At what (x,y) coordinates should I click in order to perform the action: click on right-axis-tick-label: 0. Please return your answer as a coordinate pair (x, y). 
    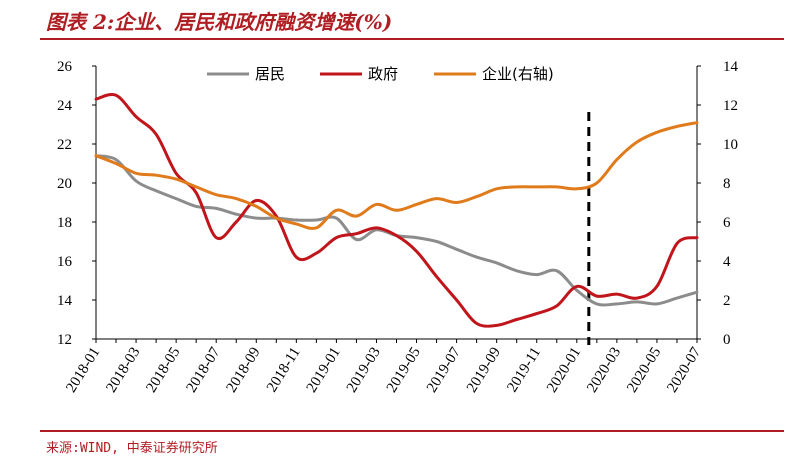
    Looking at the image, I should click on (727, 340).